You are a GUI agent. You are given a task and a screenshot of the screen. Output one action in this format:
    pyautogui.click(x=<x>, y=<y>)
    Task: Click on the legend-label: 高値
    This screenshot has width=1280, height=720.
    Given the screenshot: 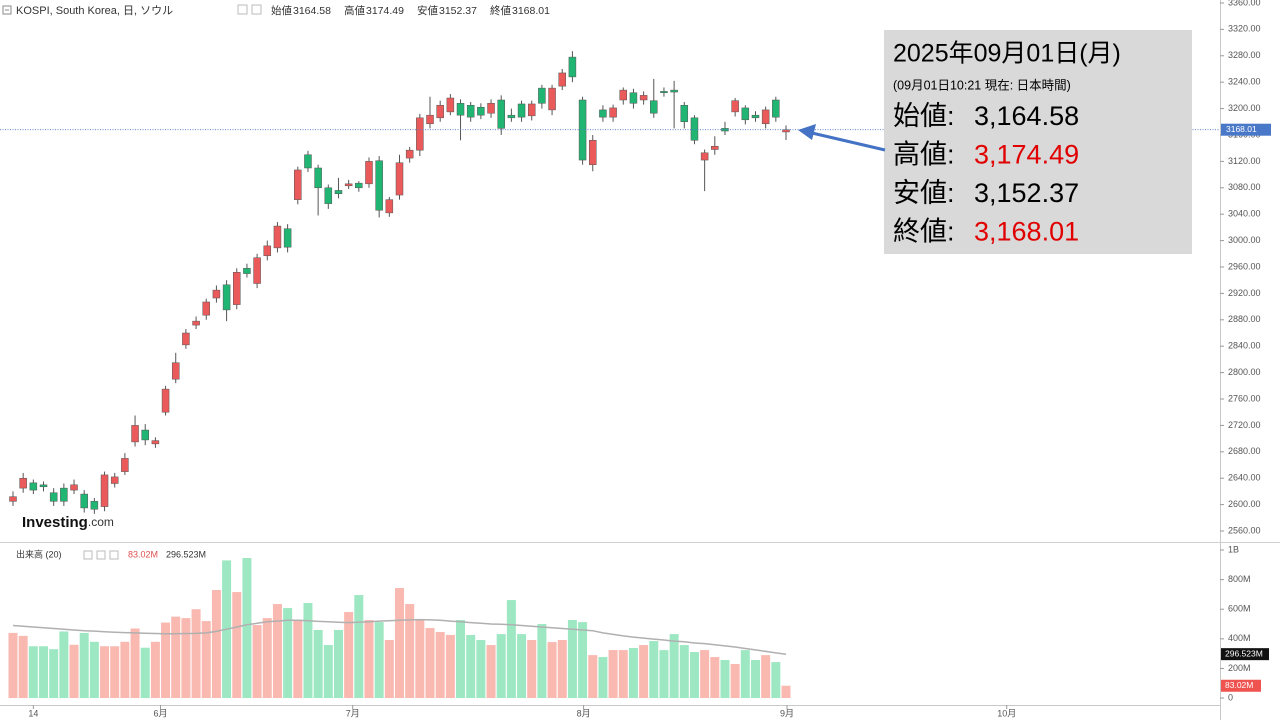 What is the action you would take?
    pyautogui.click(x=354, y=10)
    